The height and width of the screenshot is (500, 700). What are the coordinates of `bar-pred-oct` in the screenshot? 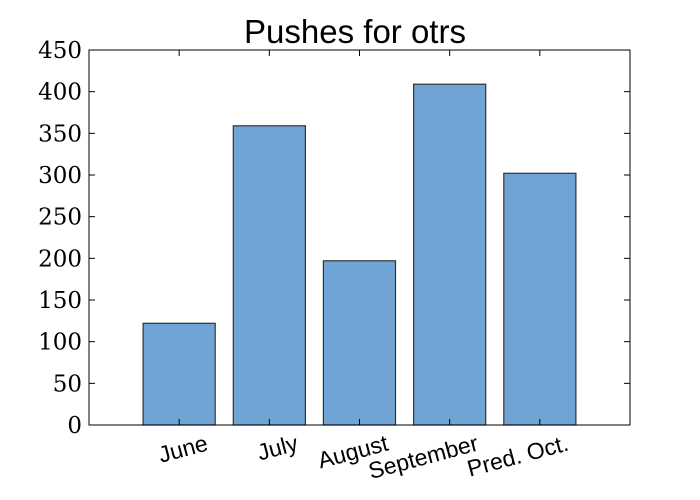 It's located at (540, 299).